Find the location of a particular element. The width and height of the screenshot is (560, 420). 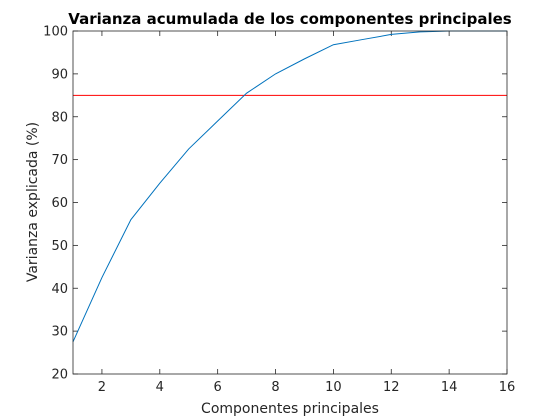

x-tick-label: 16 is located at coordinates (507, 387).